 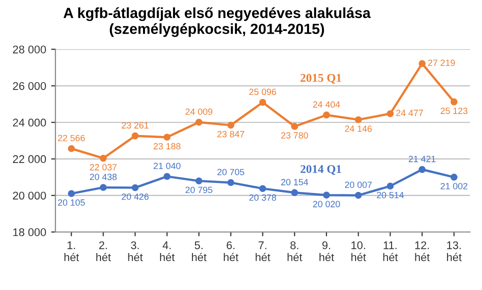 What do you see at coordinates (135, 251) in the screenshot?
I see `x-tick-label: 3. hét` at bounding box center [135, 251].